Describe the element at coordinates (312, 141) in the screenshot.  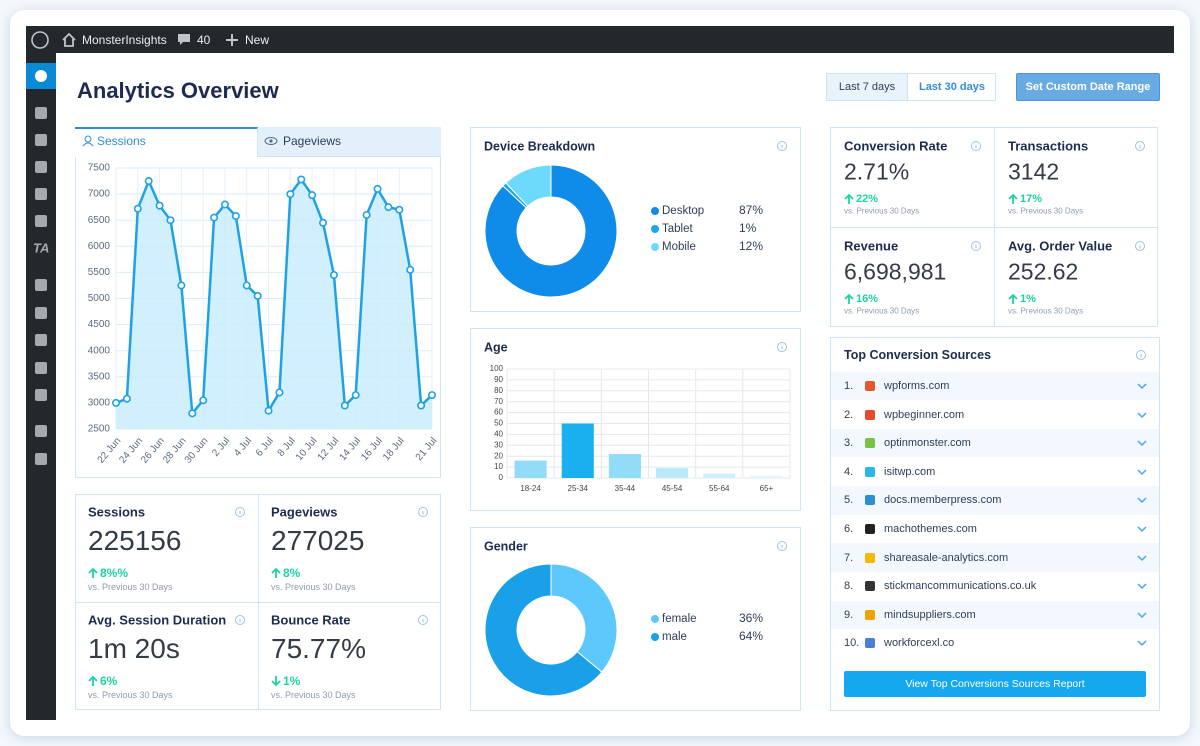
I see `tab-pageviews-label: Pageviews` at that location.